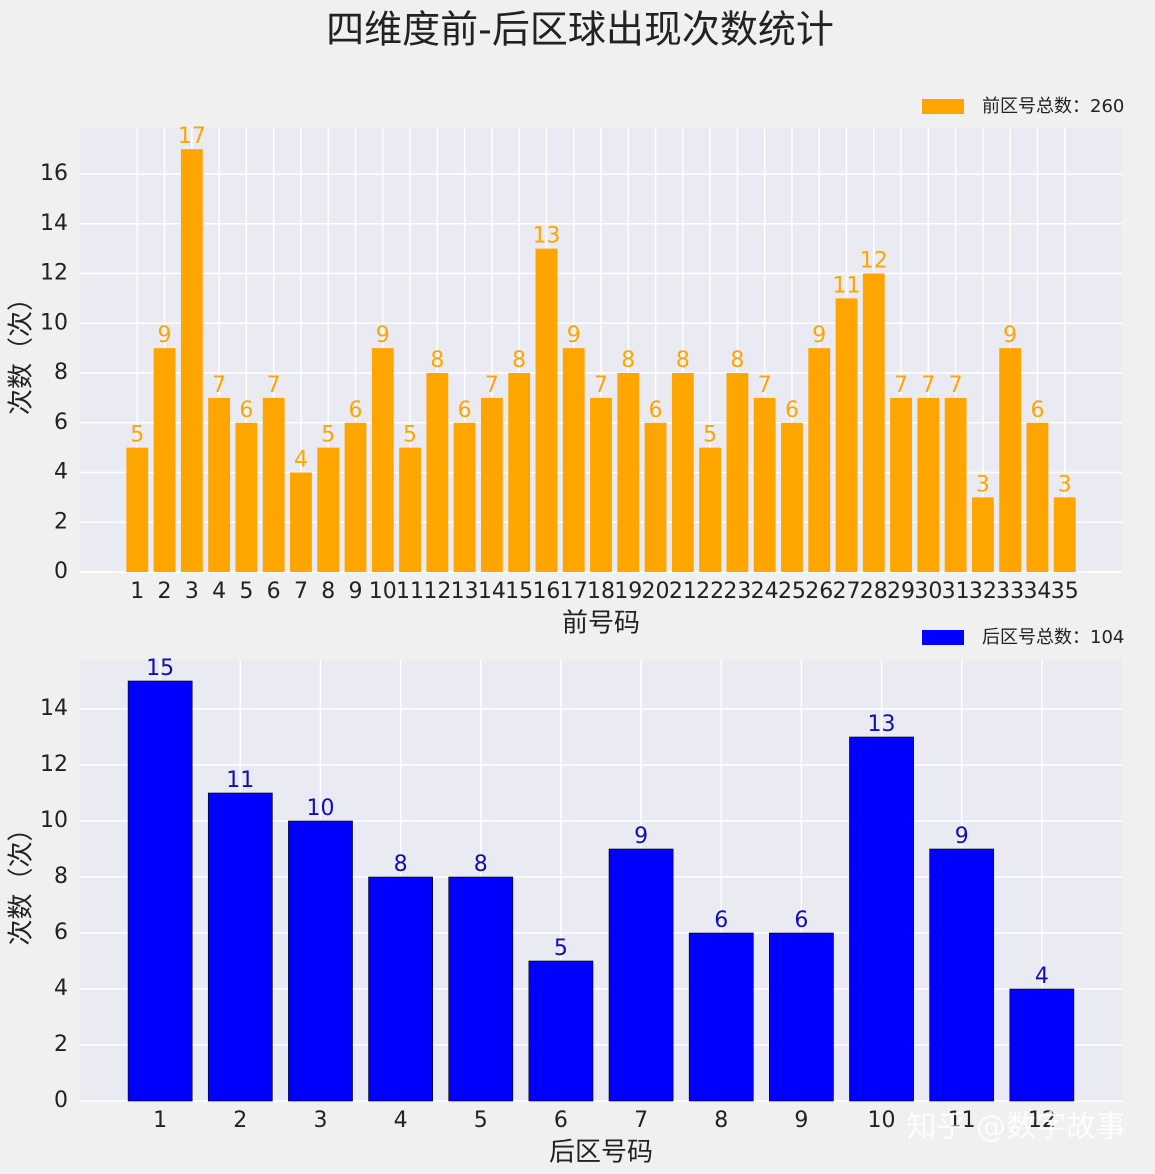  I want to click on x-tick-label: 24, so click(765, 591).